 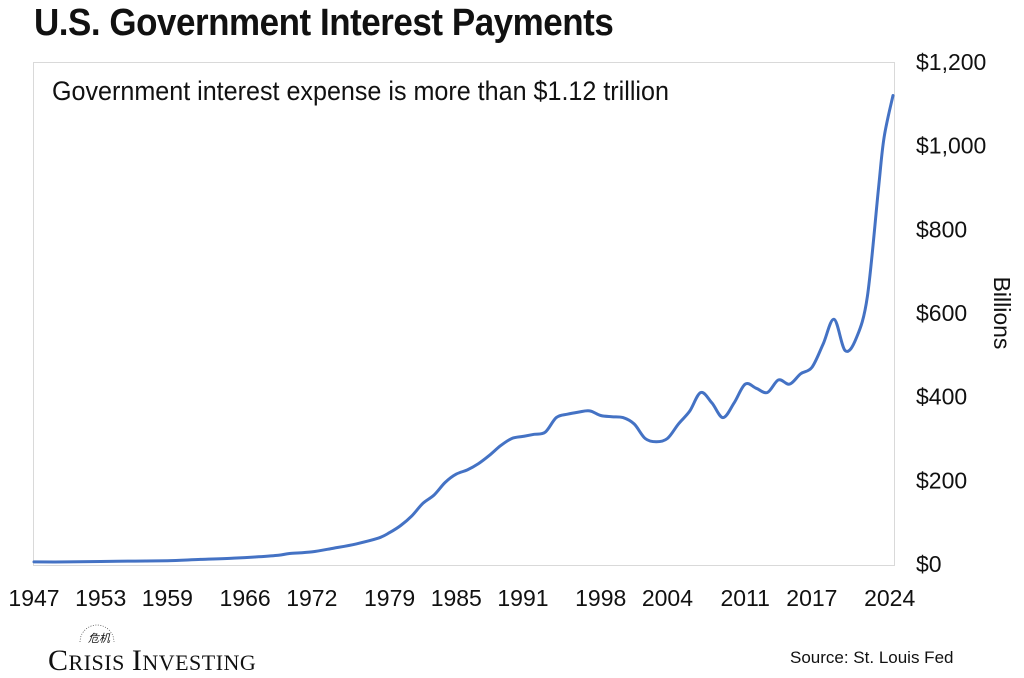 I want to click on y-tick-label: $600, so click(x=941, y=313).